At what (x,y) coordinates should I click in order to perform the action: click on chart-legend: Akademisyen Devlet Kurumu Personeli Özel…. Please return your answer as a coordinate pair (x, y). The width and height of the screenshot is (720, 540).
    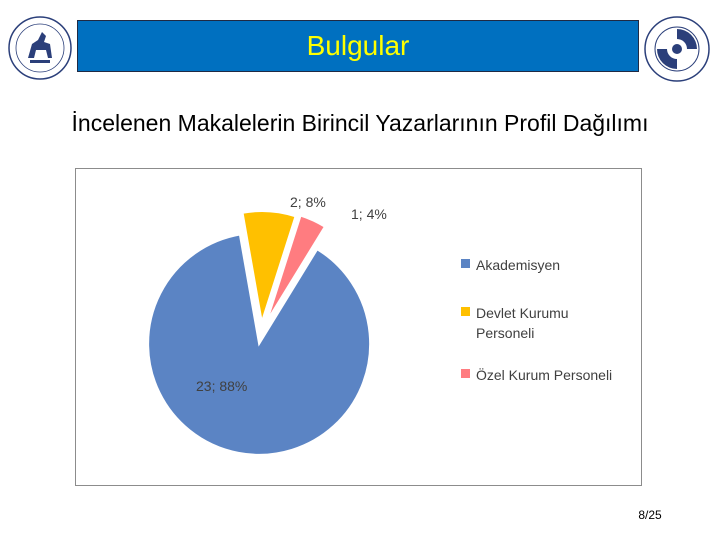
    Looking at the image, I should click on (548, 334).